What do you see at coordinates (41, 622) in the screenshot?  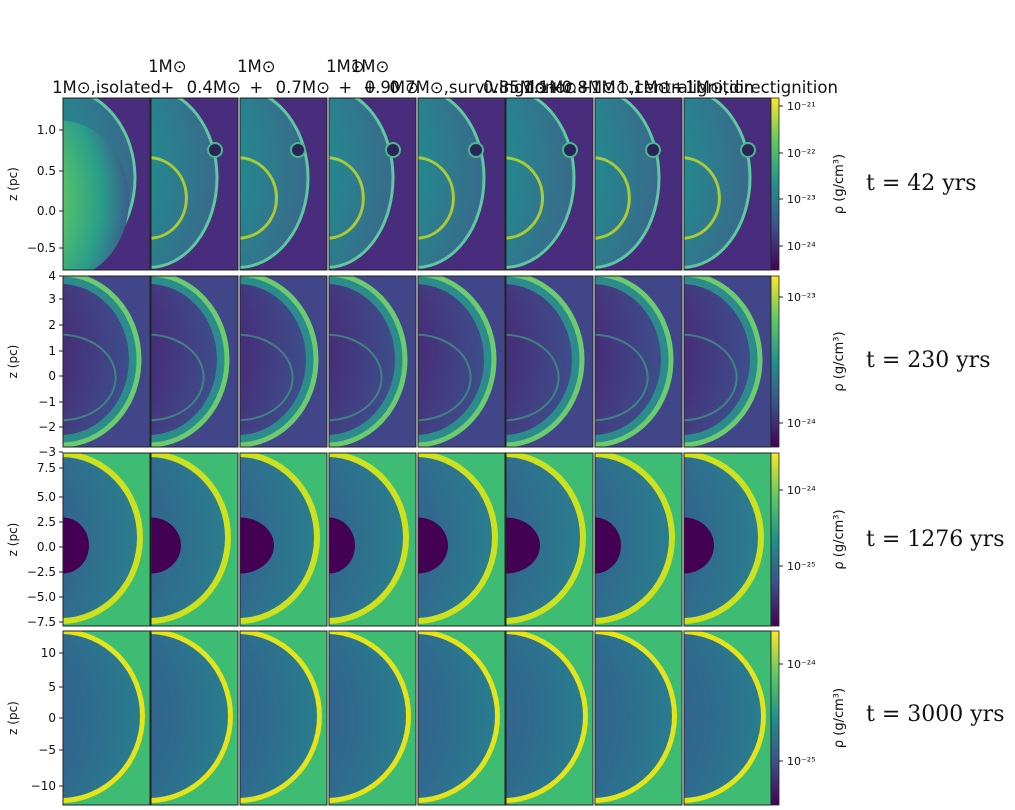 I see `y-tick-label: −7.5` at bounding box center [41, 622].